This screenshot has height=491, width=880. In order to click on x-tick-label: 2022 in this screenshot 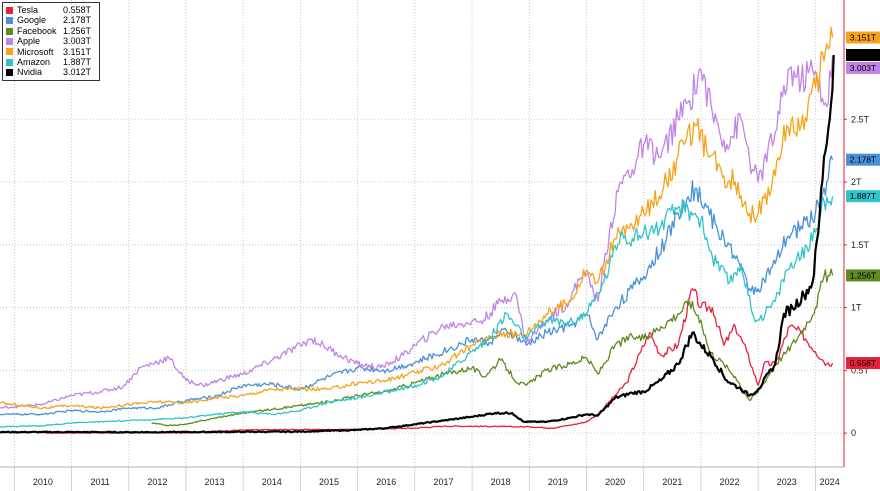, I will do `click(730, 482)`.